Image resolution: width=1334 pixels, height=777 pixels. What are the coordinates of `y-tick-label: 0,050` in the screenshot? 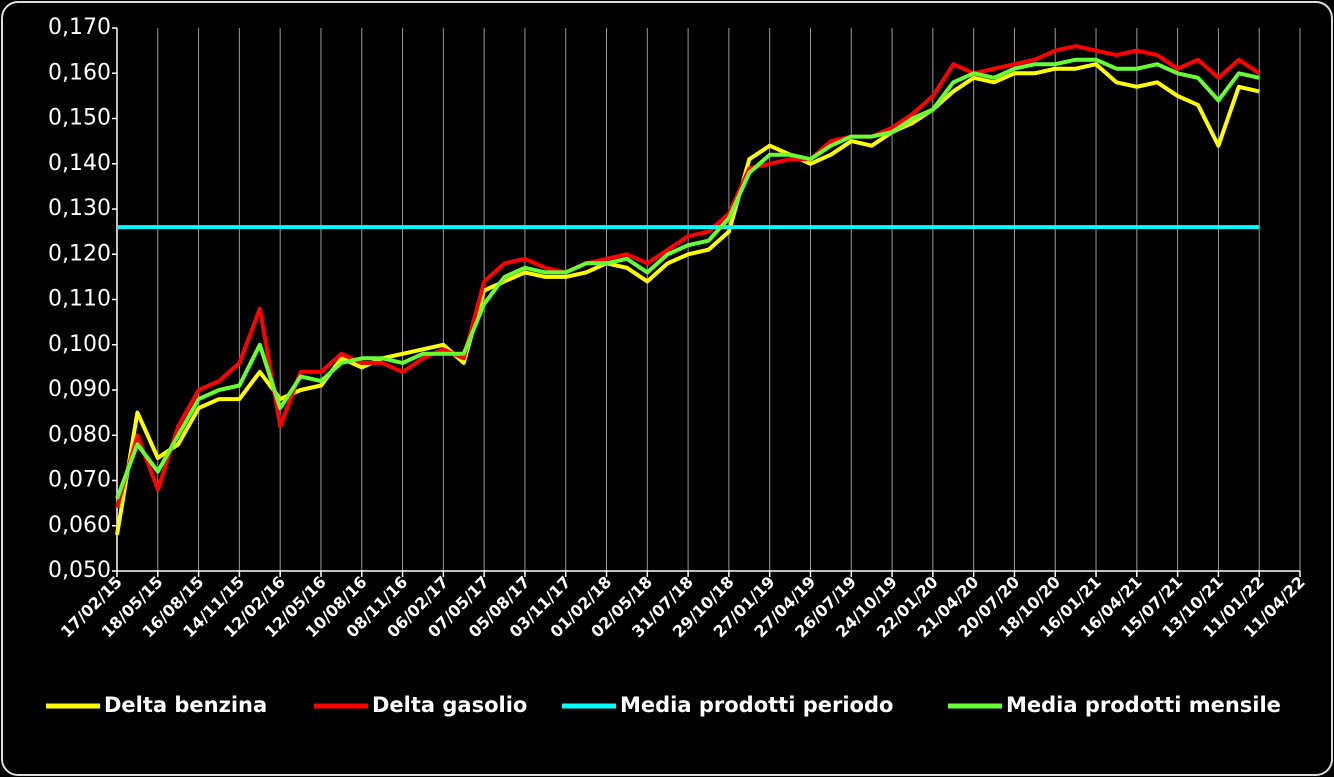 It's located at (79, 570).